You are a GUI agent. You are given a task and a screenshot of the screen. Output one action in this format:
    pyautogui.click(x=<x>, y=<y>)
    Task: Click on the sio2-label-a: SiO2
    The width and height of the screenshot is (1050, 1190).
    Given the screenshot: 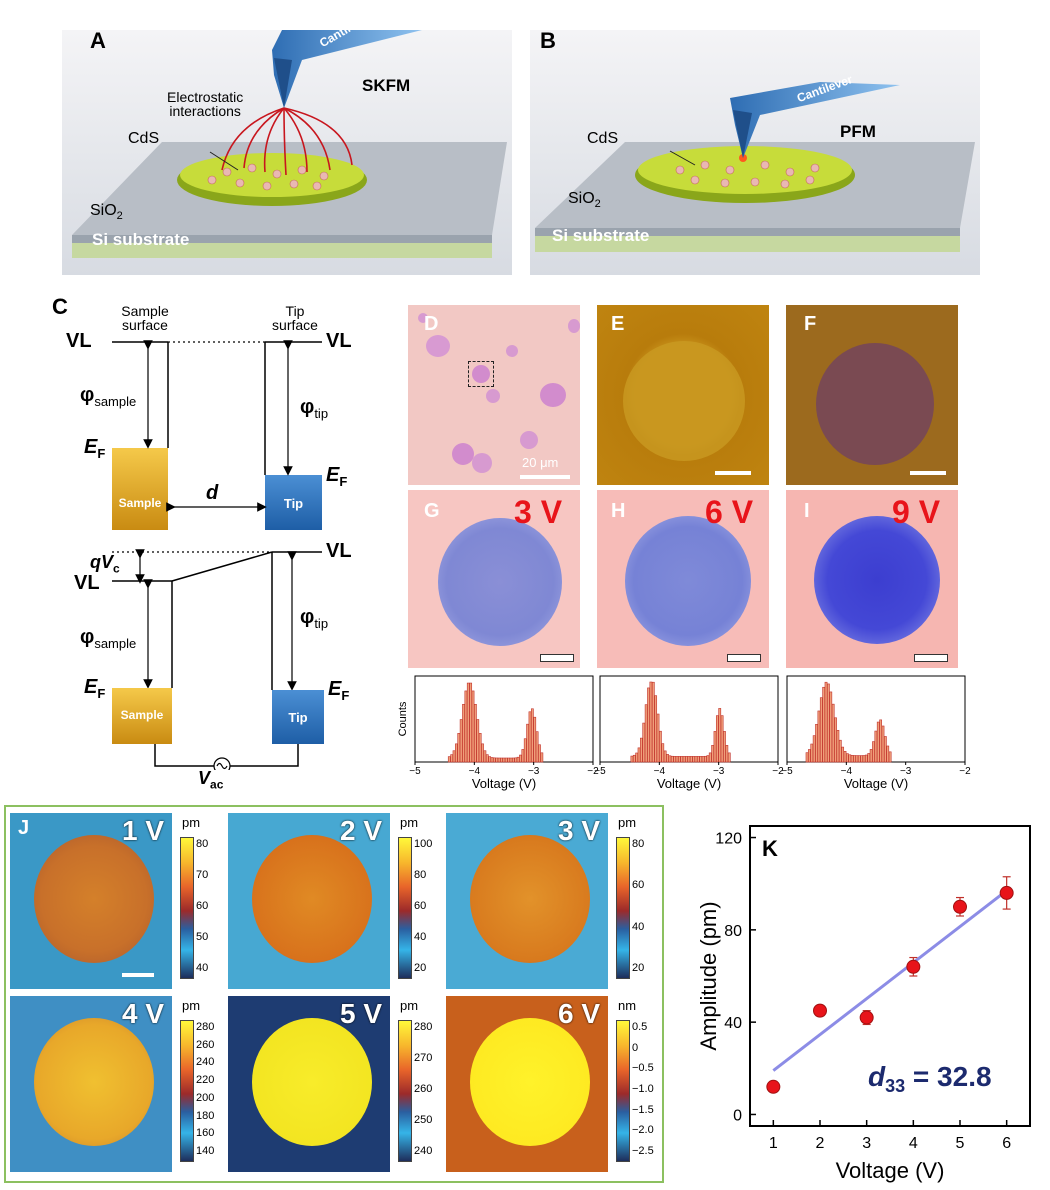 What is the action you would take?
    pyautogui.click(x=106, y=212)
    